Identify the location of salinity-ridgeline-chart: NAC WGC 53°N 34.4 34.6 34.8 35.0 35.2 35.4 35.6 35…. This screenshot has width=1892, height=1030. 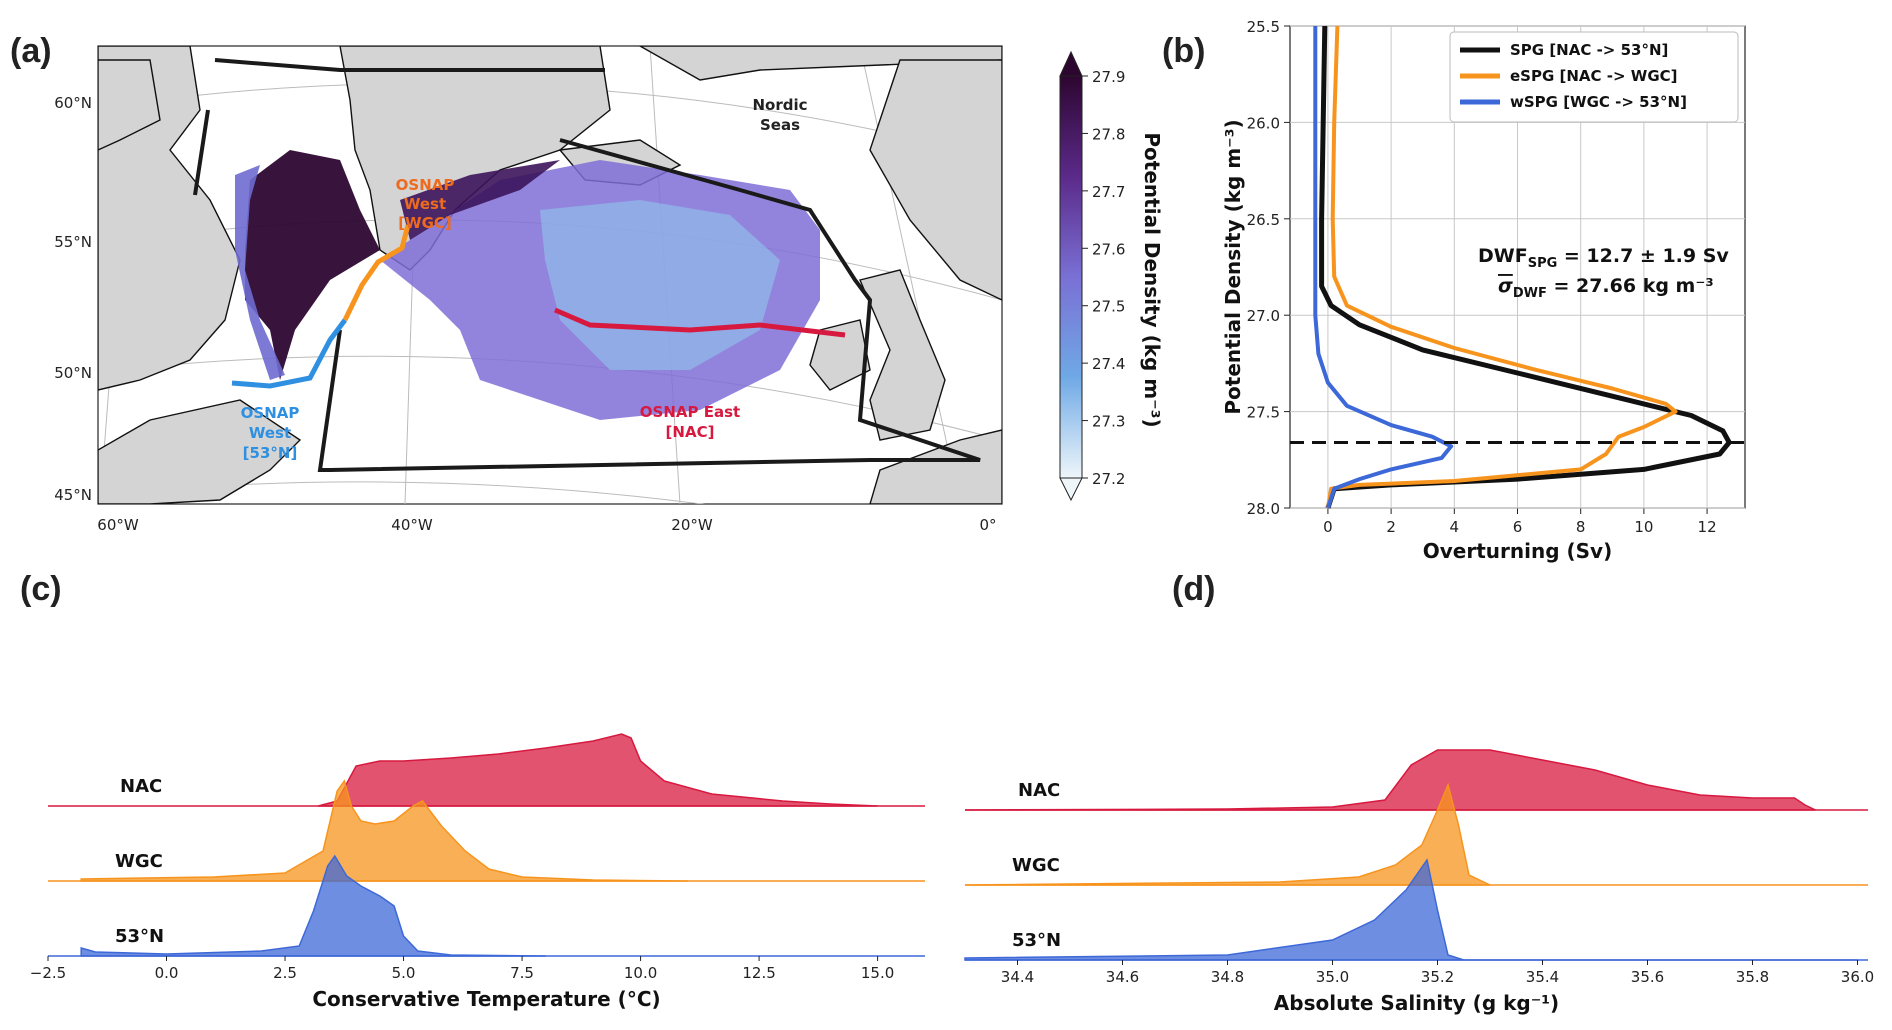
(1419, 882).